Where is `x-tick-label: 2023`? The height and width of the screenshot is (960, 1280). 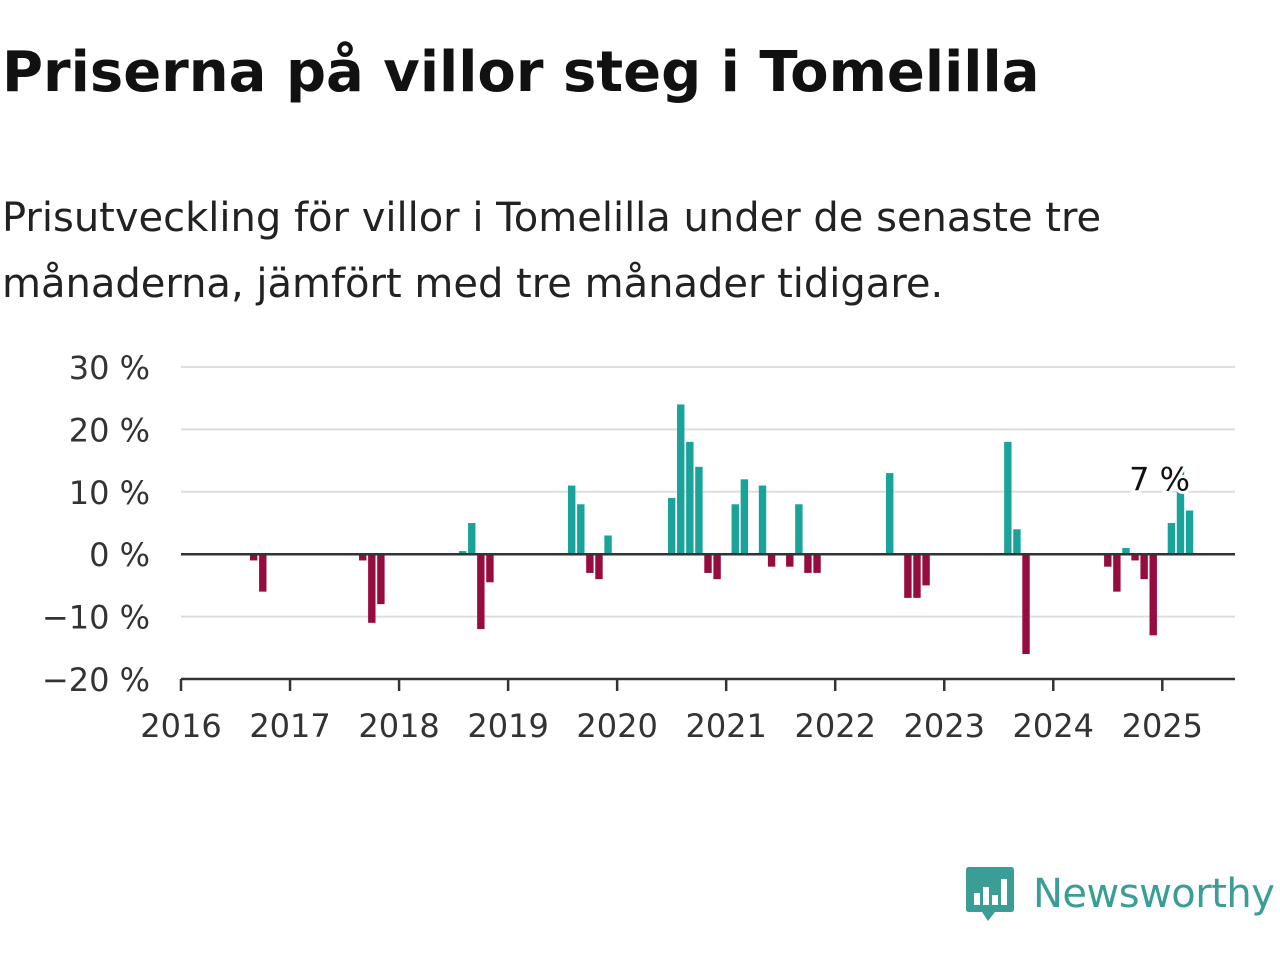
x-tick-label: 2023 is located at coordinates (944, 726).